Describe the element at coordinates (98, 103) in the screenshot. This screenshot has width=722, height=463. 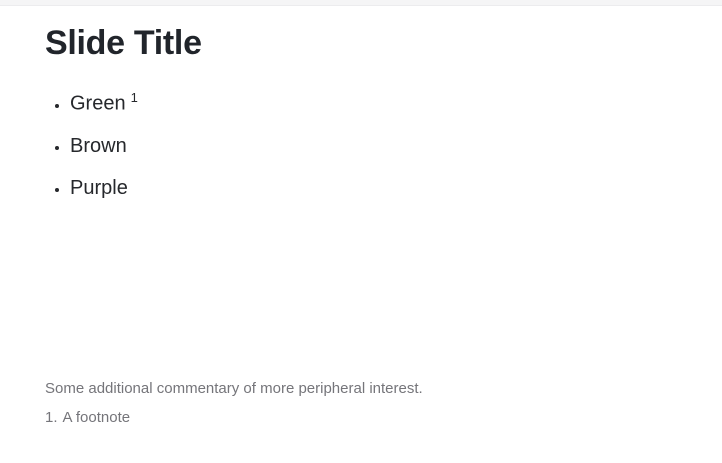
I see `bullet-text: Green` at that location.